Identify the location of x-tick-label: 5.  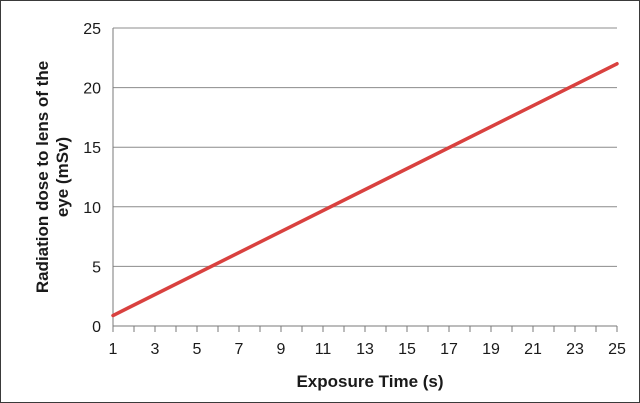
(197, 349).